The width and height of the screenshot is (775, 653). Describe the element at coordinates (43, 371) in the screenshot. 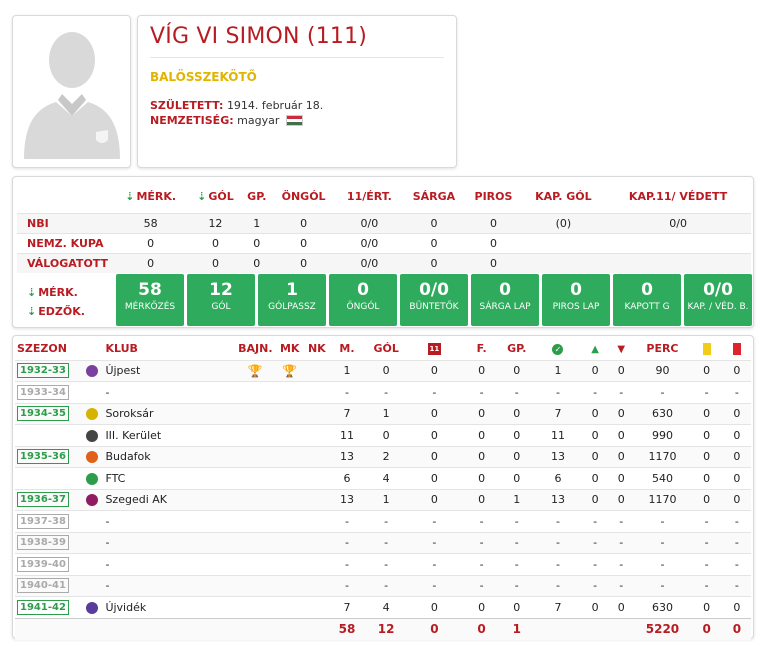

I see `season-link: 1932-33` at that location.